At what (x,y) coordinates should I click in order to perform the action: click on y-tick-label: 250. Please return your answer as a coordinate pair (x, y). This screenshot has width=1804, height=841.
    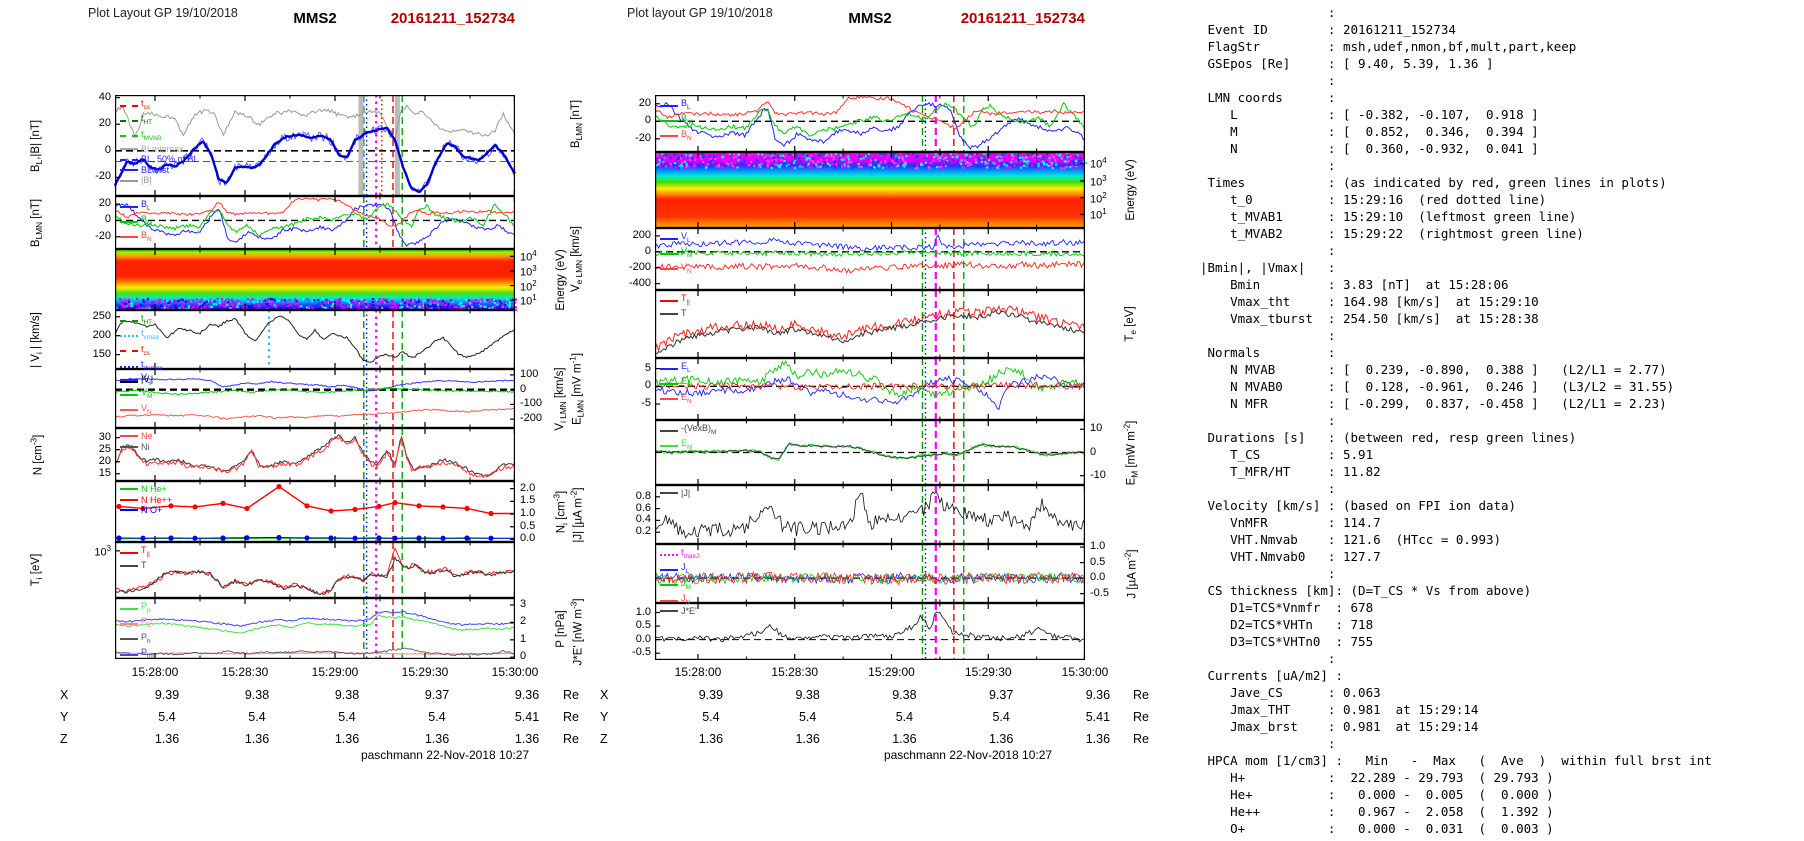
    Looking at the image, I should click on (101, 315).